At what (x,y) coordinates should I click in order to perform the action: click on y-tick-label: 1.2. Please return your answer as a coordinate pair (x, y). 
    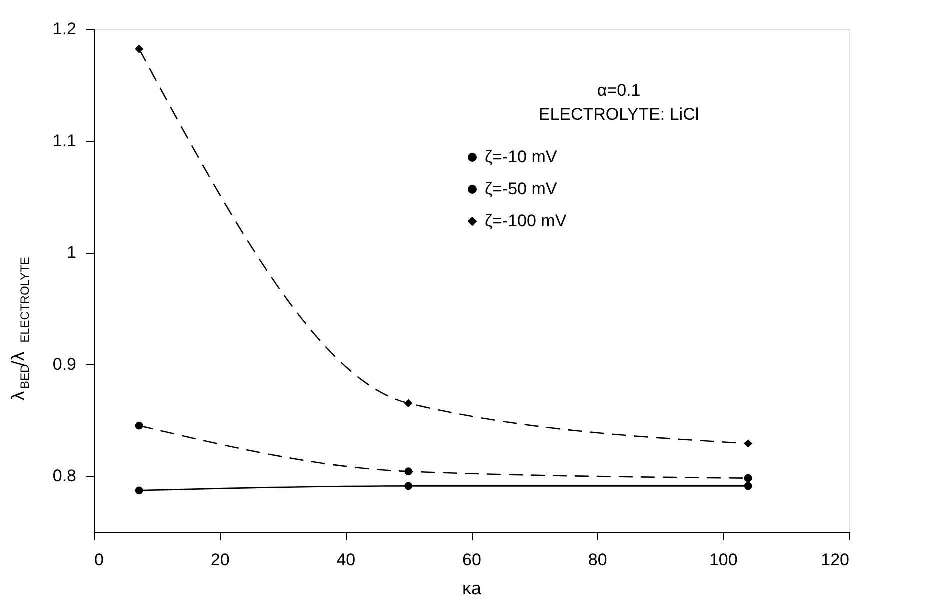
    Looking at the image, I should click on (64, 29).